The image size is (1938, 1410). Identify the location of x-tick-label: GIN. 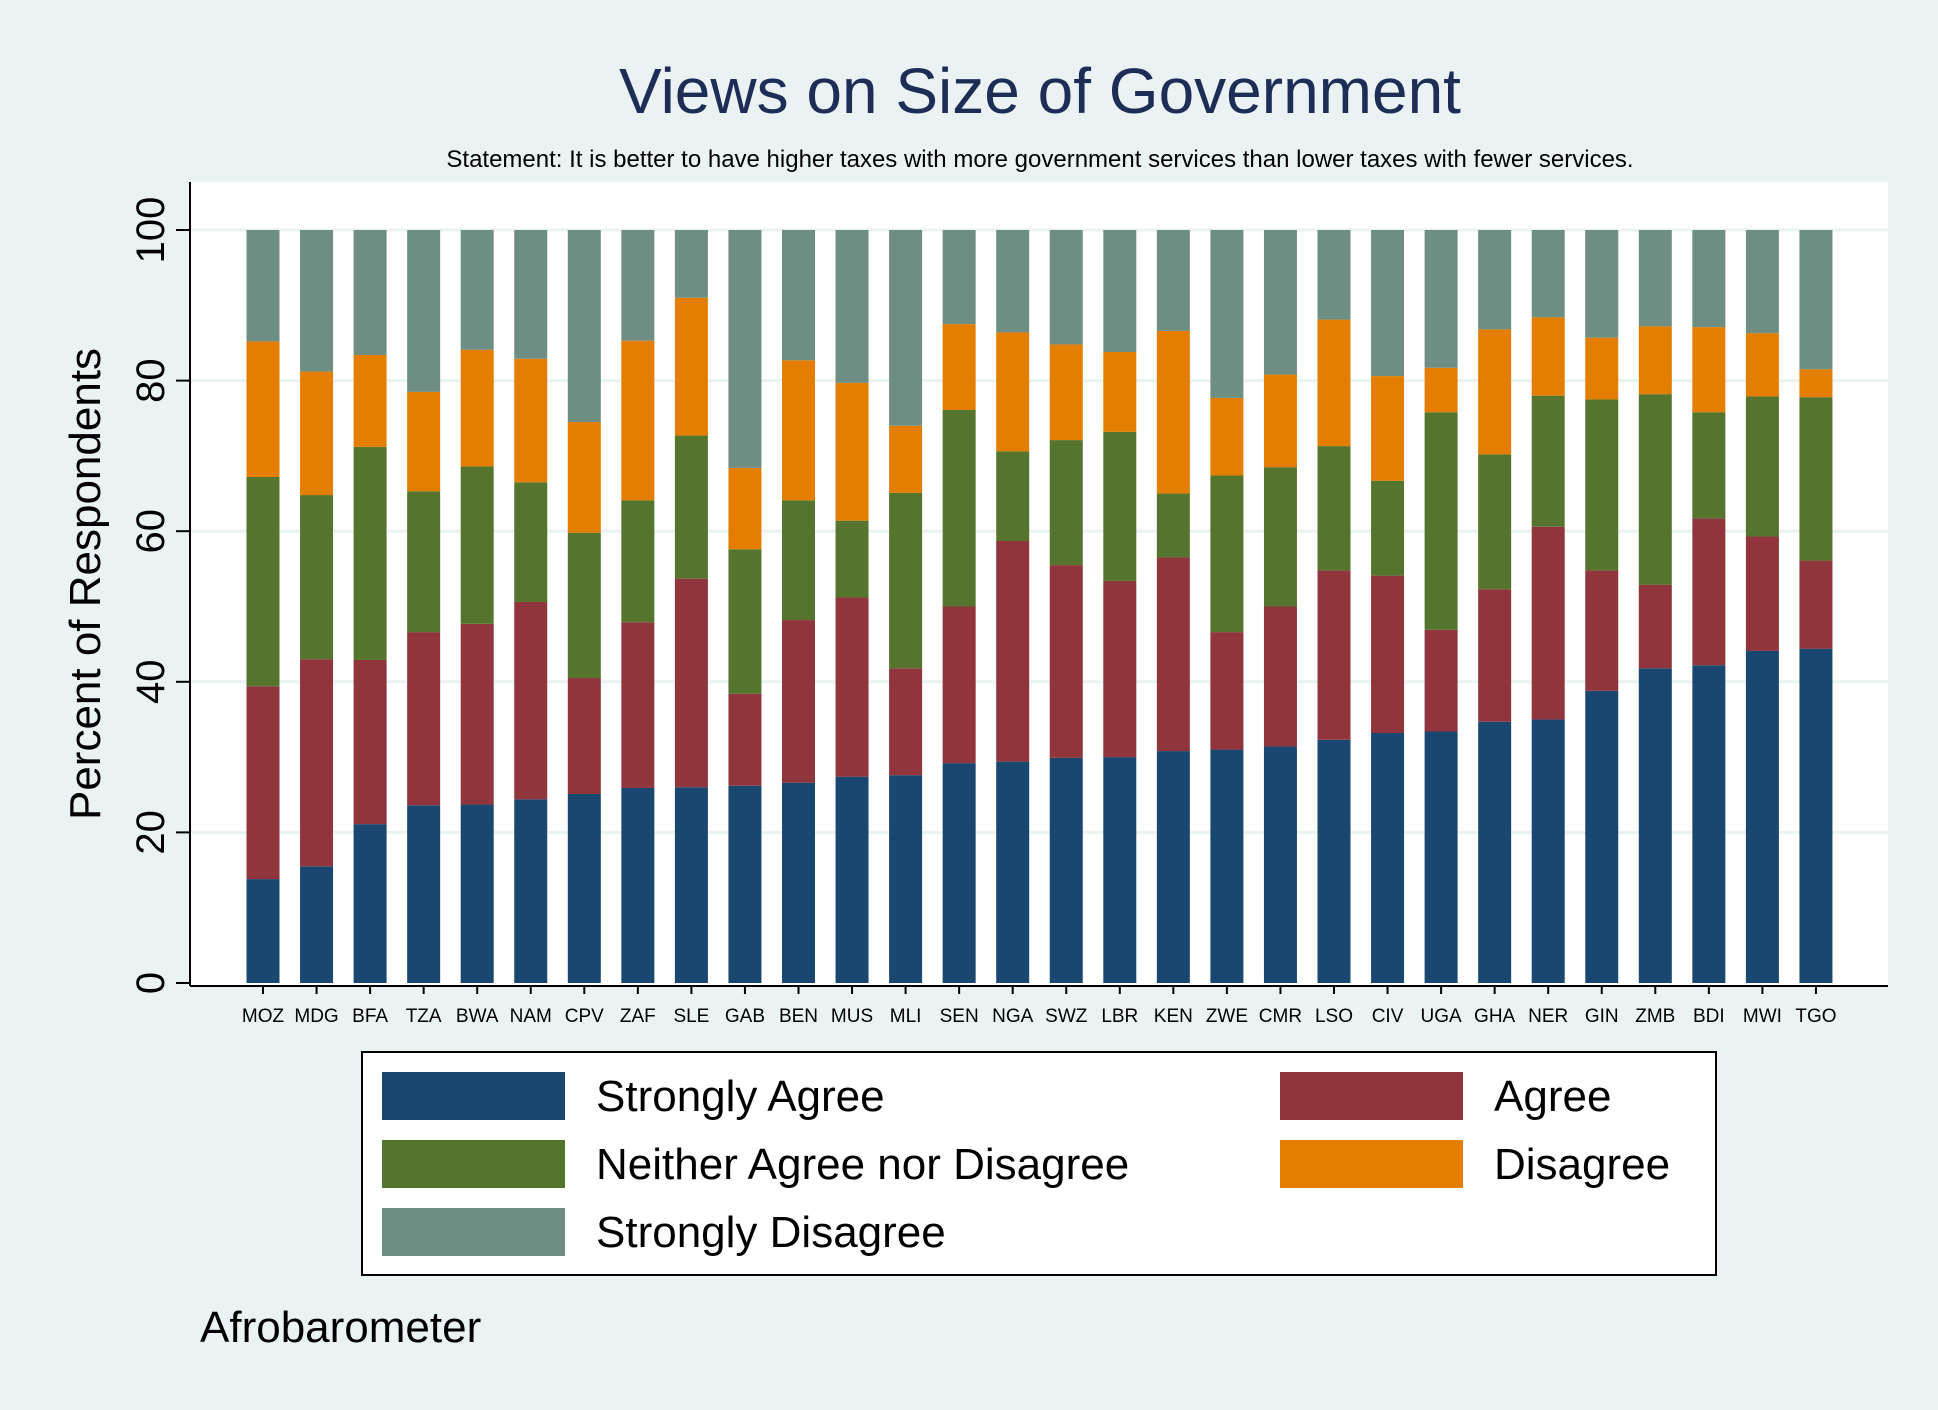
(1602, 1016).